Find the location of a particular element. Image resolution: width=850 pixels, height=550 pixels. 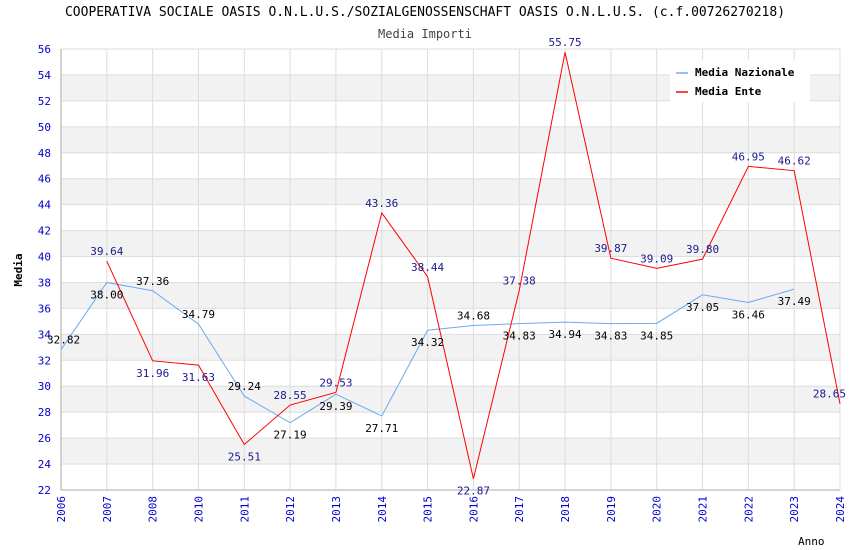

data-label: 38.00 is located at coordinates (106, 294).